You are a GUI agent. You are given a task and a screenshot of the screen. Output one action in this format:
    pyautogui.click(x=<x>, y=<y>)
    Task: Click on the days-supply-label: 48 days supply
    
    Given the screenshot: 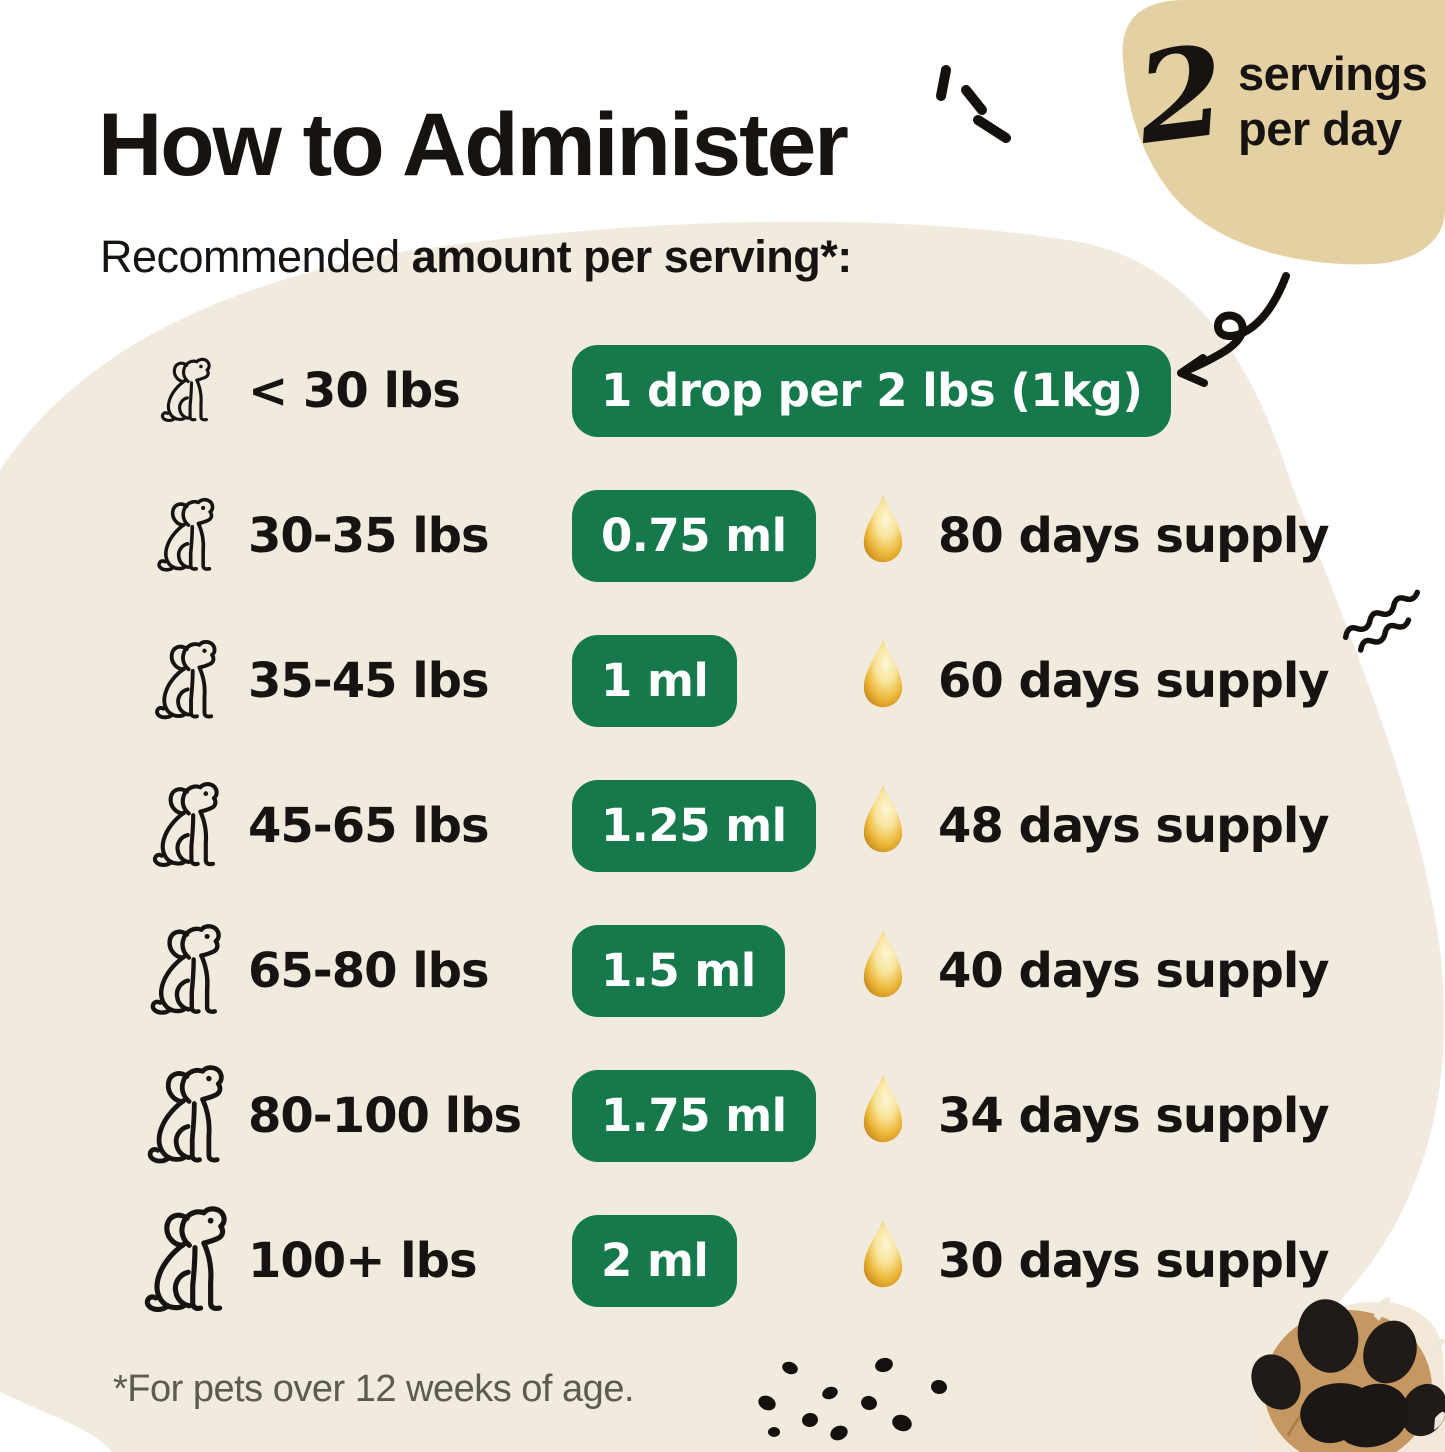 What is the action you would take?
    pyautogui.click(x=1134, y=825)
    